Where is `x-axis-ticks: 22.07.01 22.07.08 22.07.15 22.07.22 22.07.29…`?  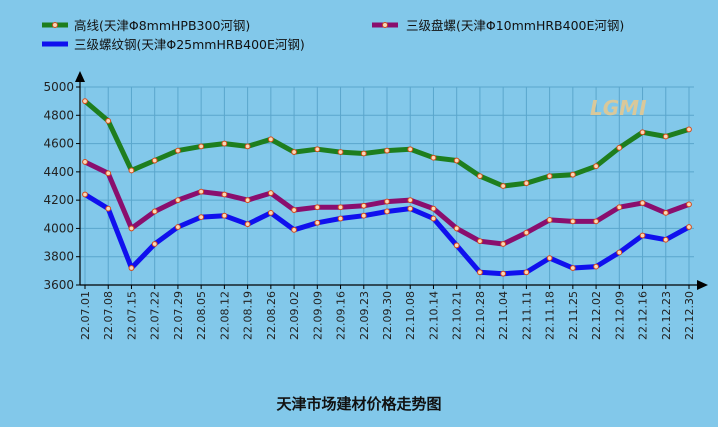
x-axis-ticks: 22.07.01 22.07.08 22.07.15 22.07.22 22.07.29… is located at coordinates (387, 312).